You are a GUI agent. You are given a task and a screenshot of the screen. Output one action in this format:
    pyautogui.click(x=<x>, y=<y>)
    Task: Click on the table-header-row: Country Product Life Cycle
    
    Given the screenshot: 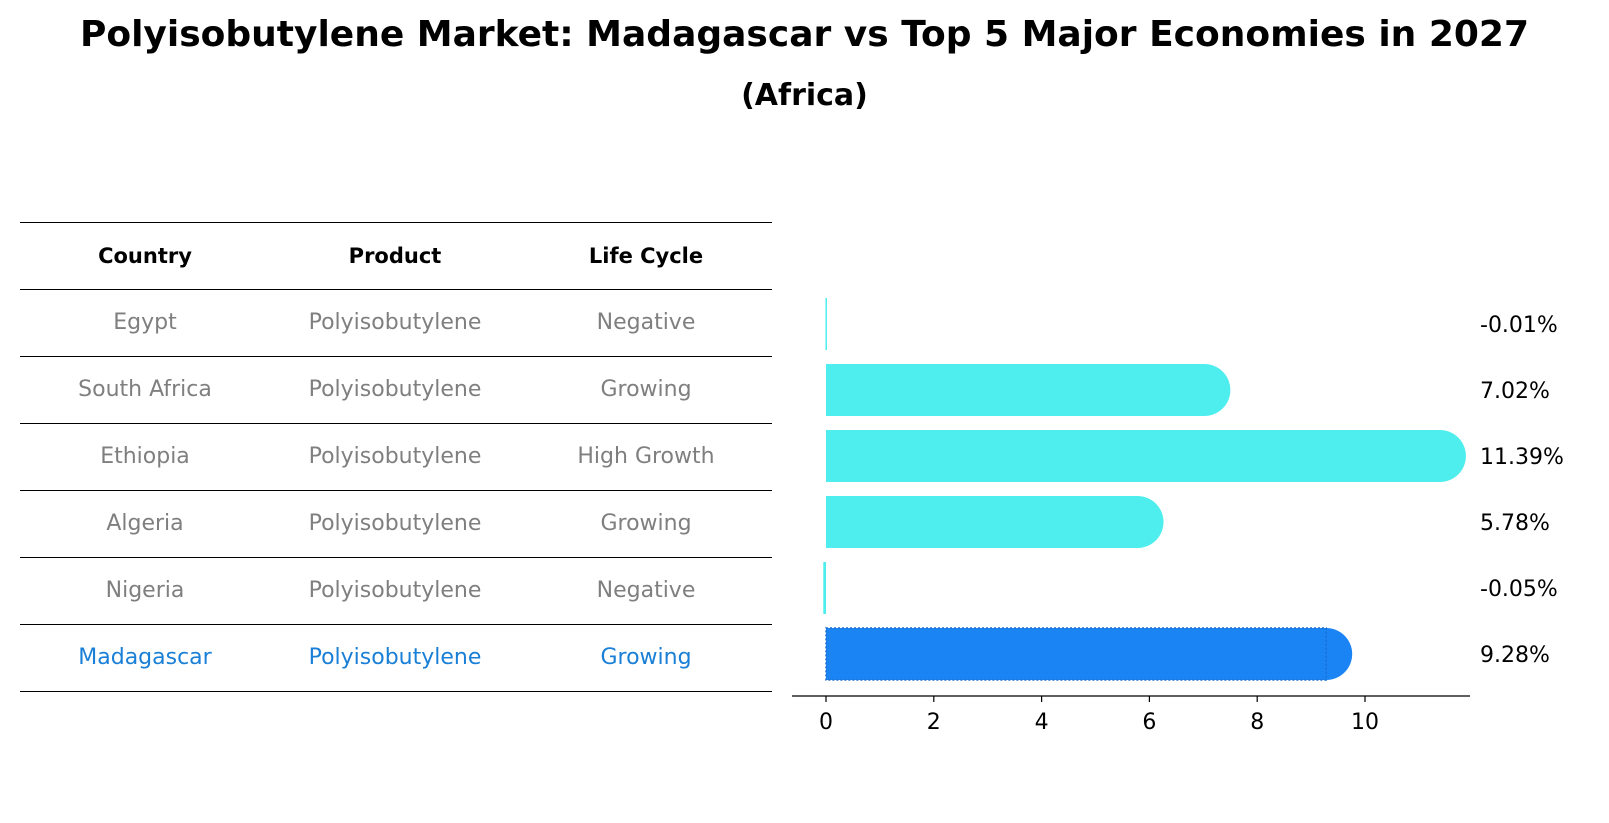 What is the action you would take?
    pyautogui.click(x=396, y=255)
    